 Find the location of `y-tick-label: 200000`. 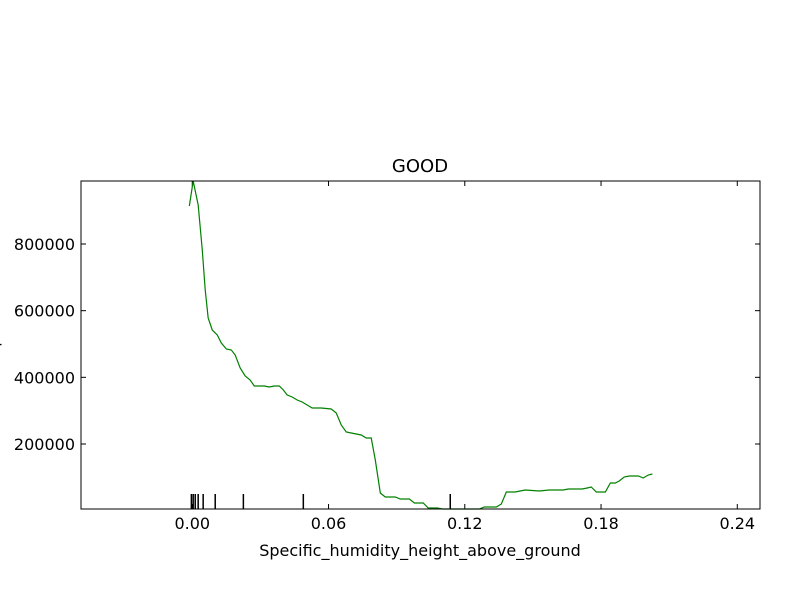

y-tick-label: 200000 is located at coordinates (44, 444).